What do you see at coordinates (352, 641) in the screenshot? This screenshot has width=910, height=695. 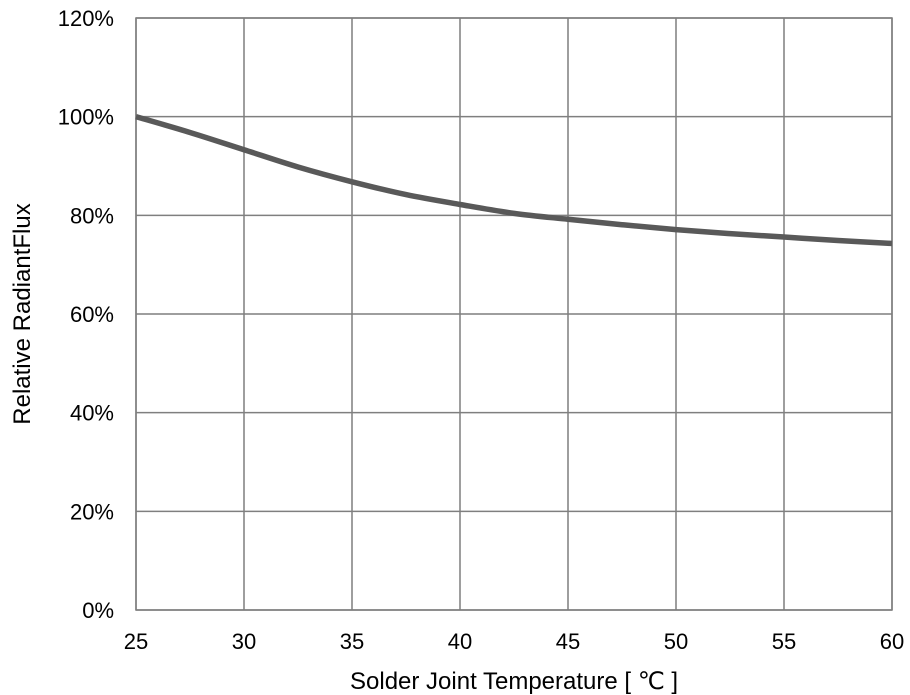 I see `x-tick-label: 35` at bounding box center [352, 641].